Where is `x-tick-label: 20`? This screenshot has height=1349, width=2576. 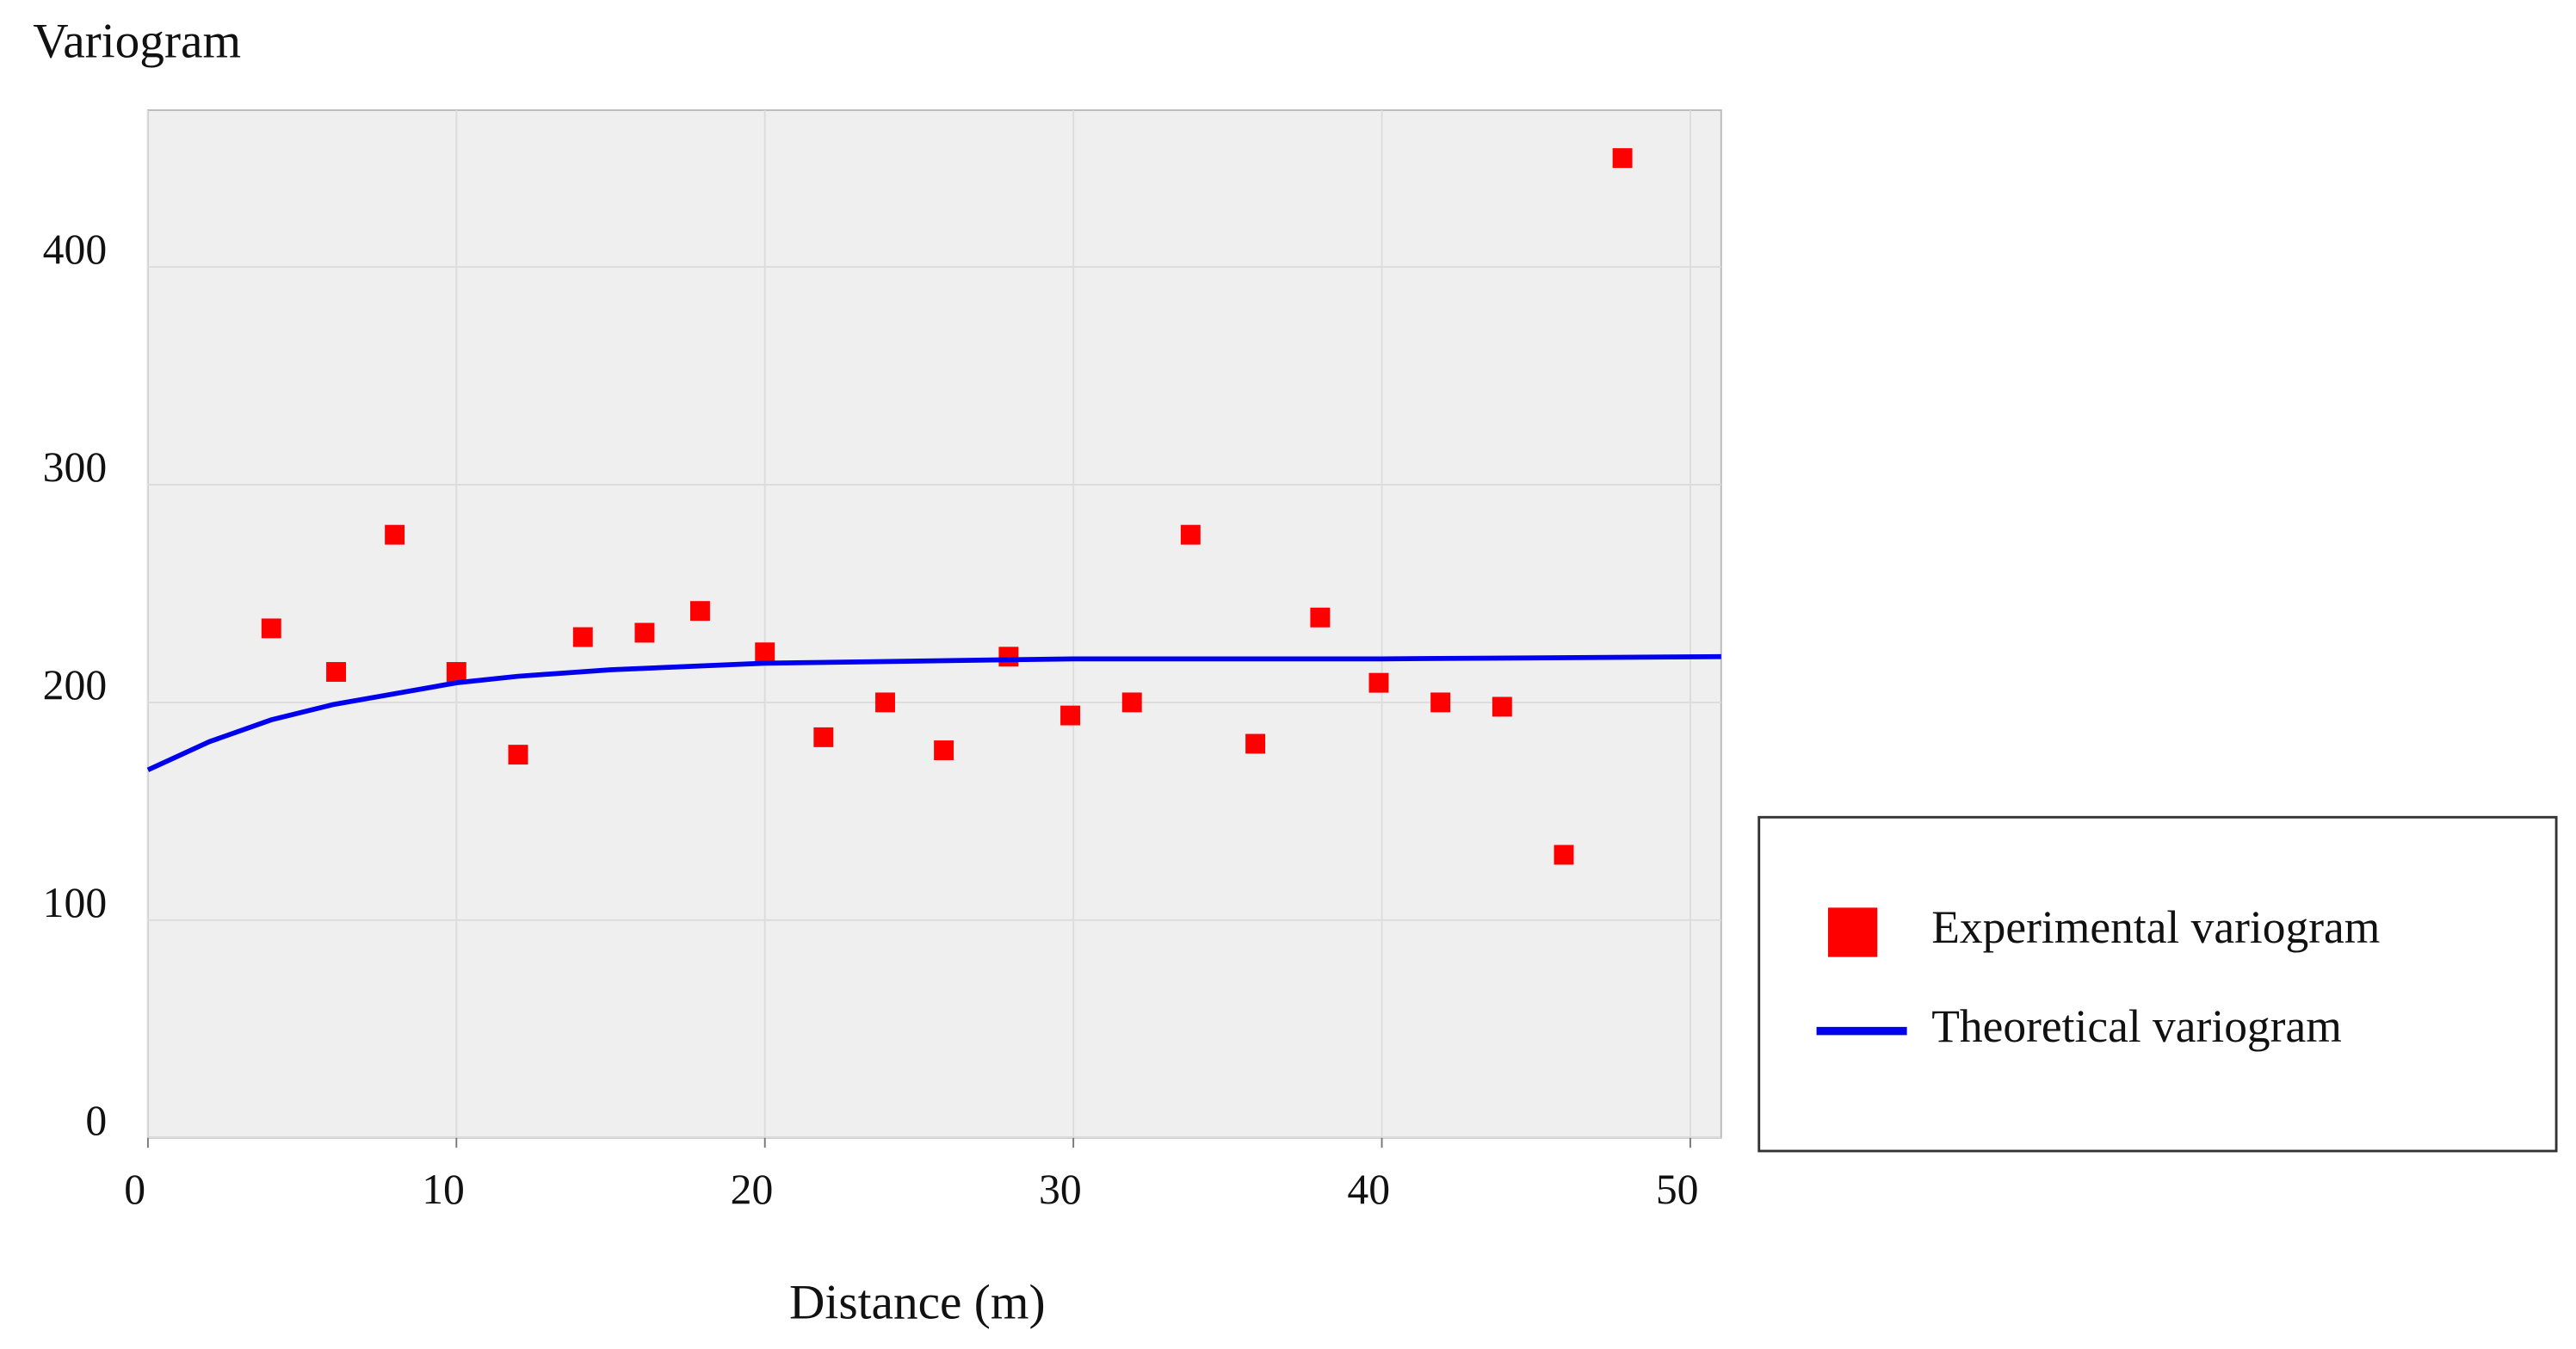 x-tick-label: 20 is located at coordinates (752, 1189).